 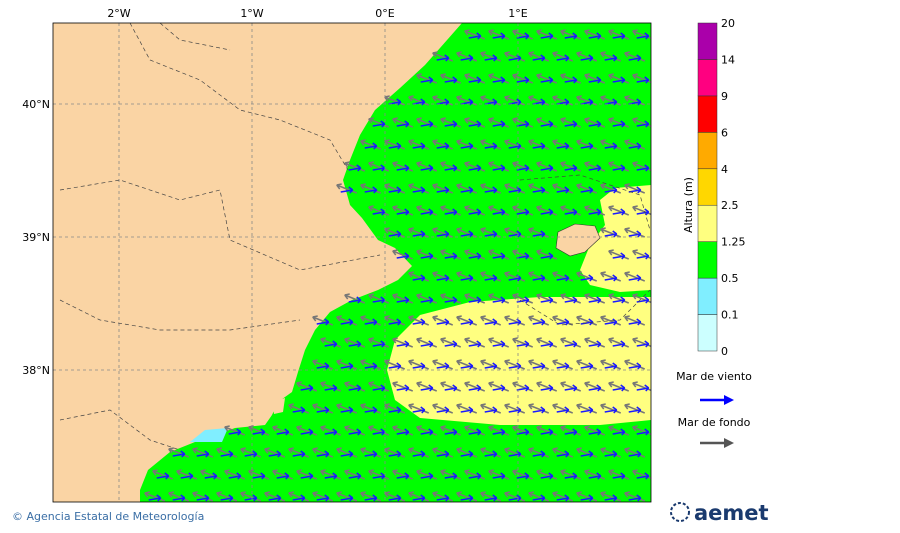 I want to click on lon-label: 1°E, so click(x=517, y=13).